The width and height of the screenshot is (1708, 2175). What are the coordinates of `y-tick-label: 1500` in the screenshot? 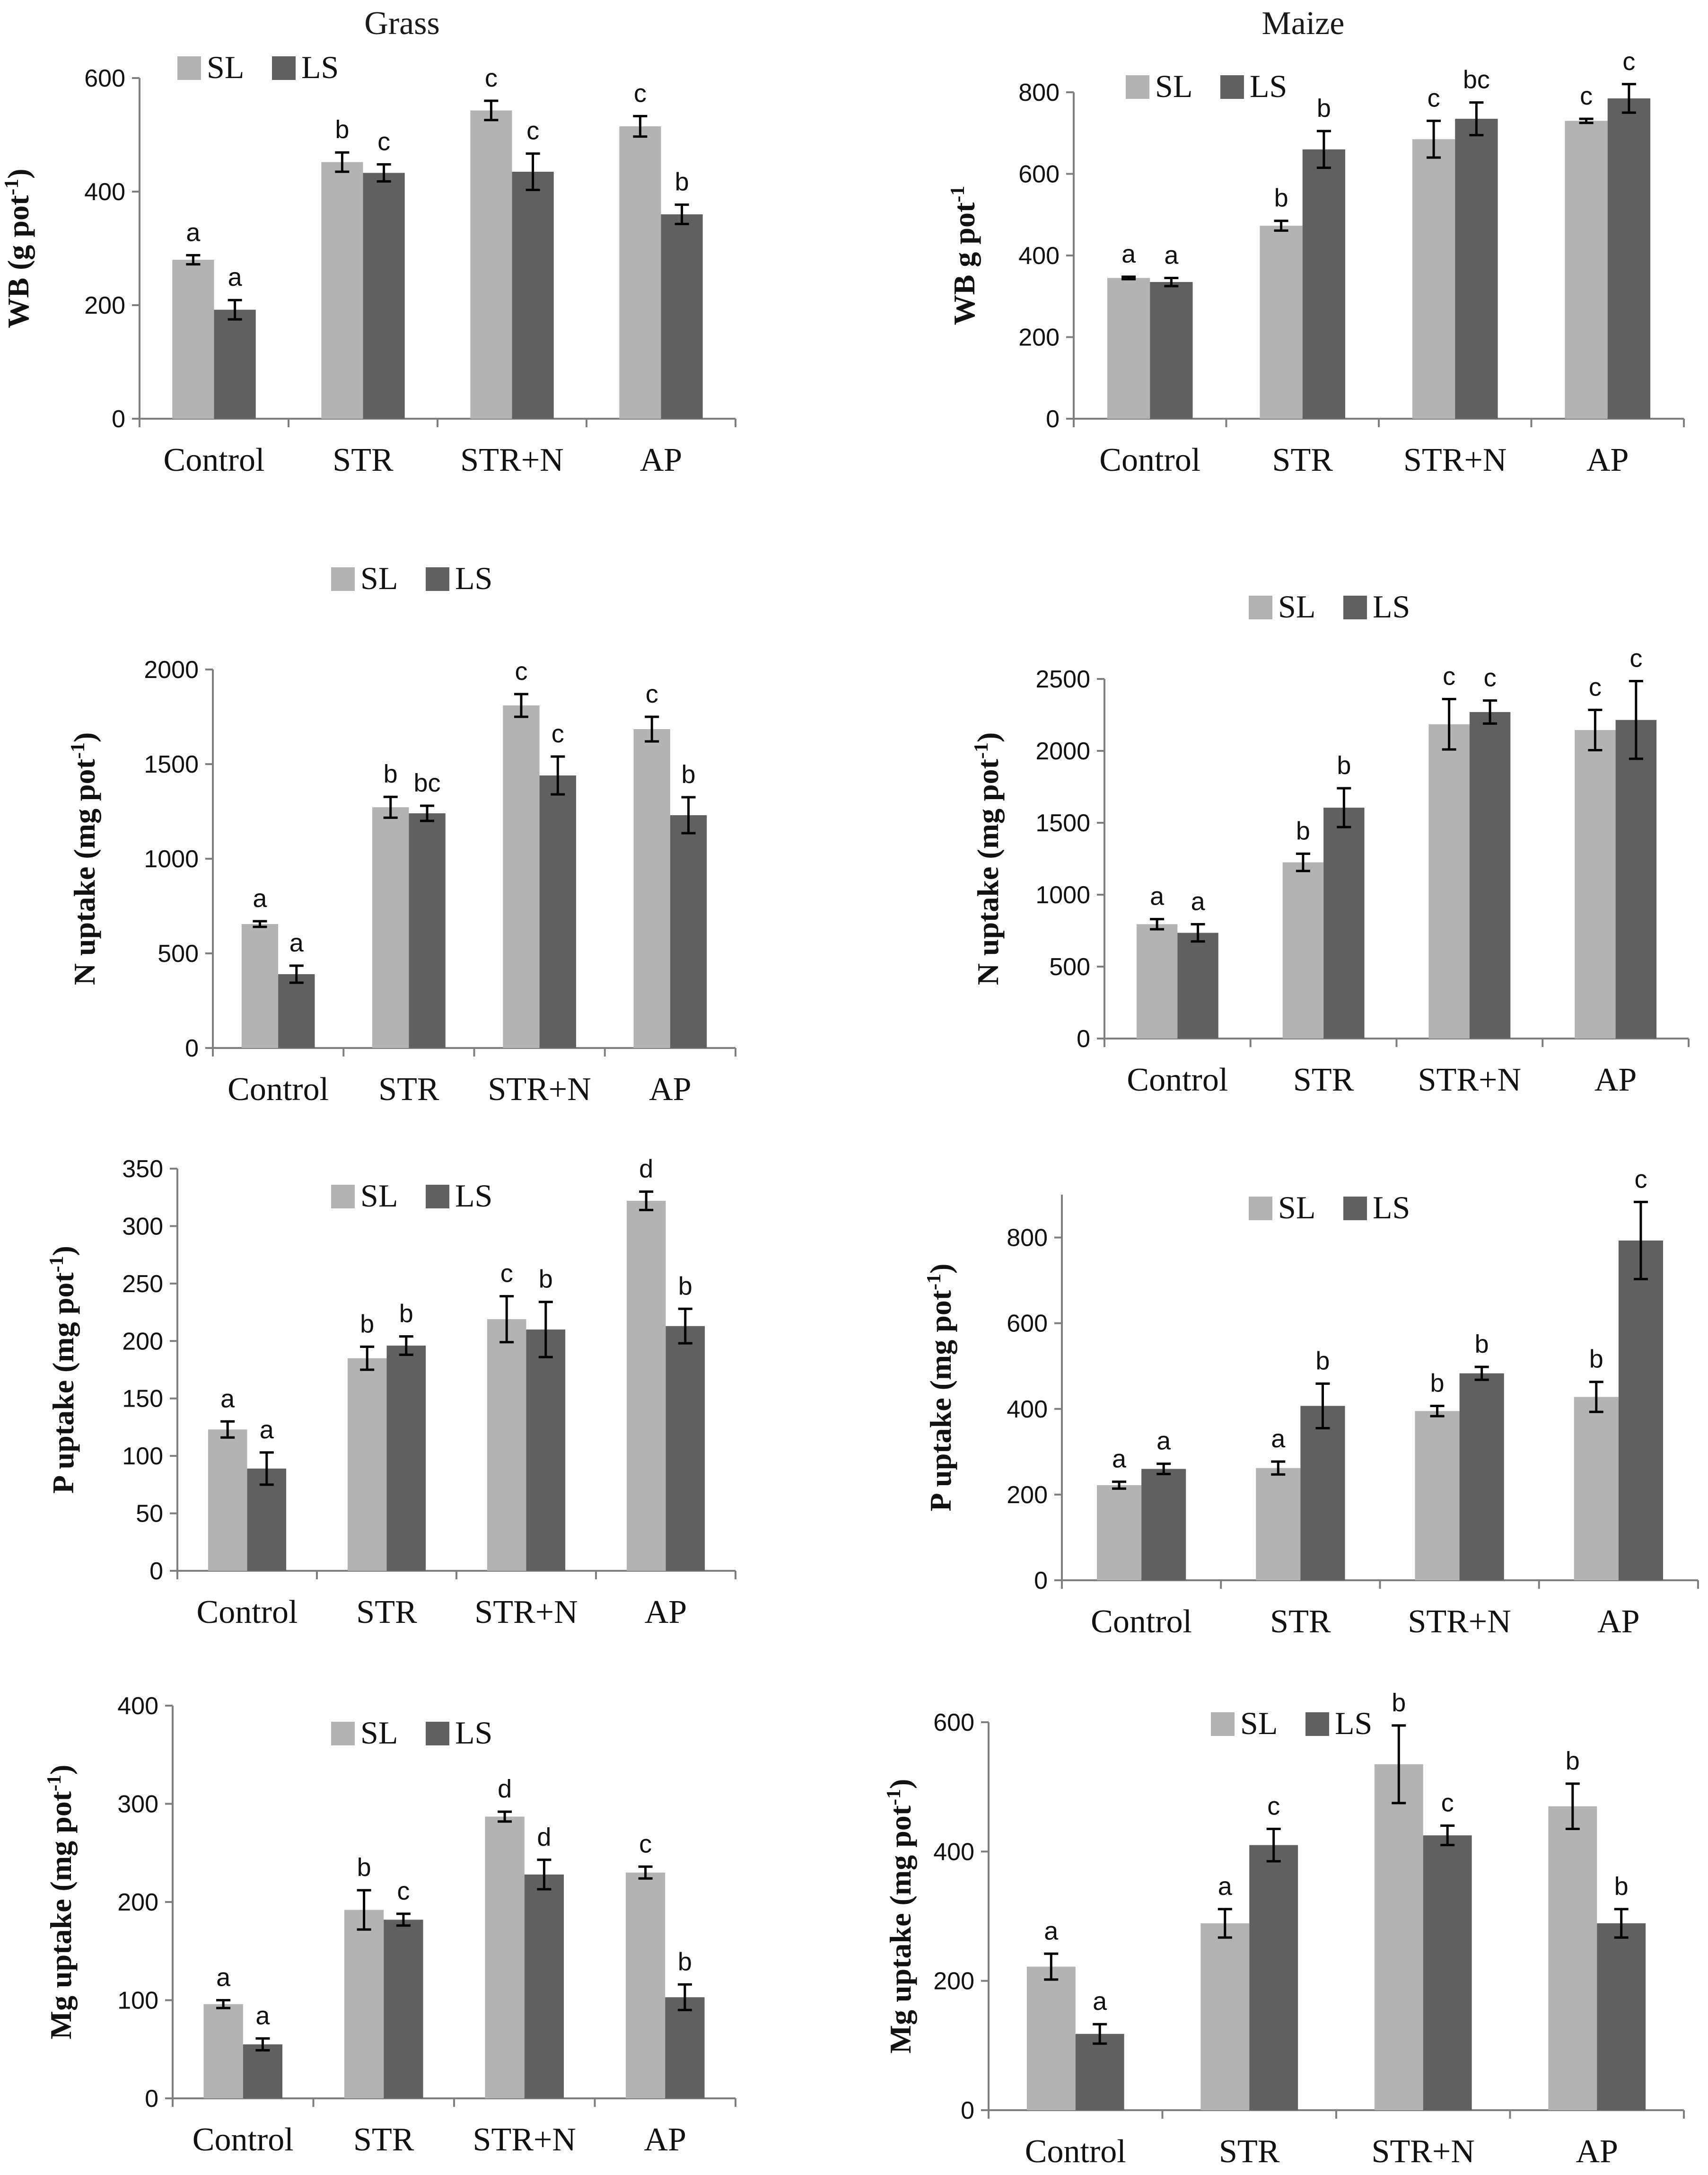 It's located at (171, 765).